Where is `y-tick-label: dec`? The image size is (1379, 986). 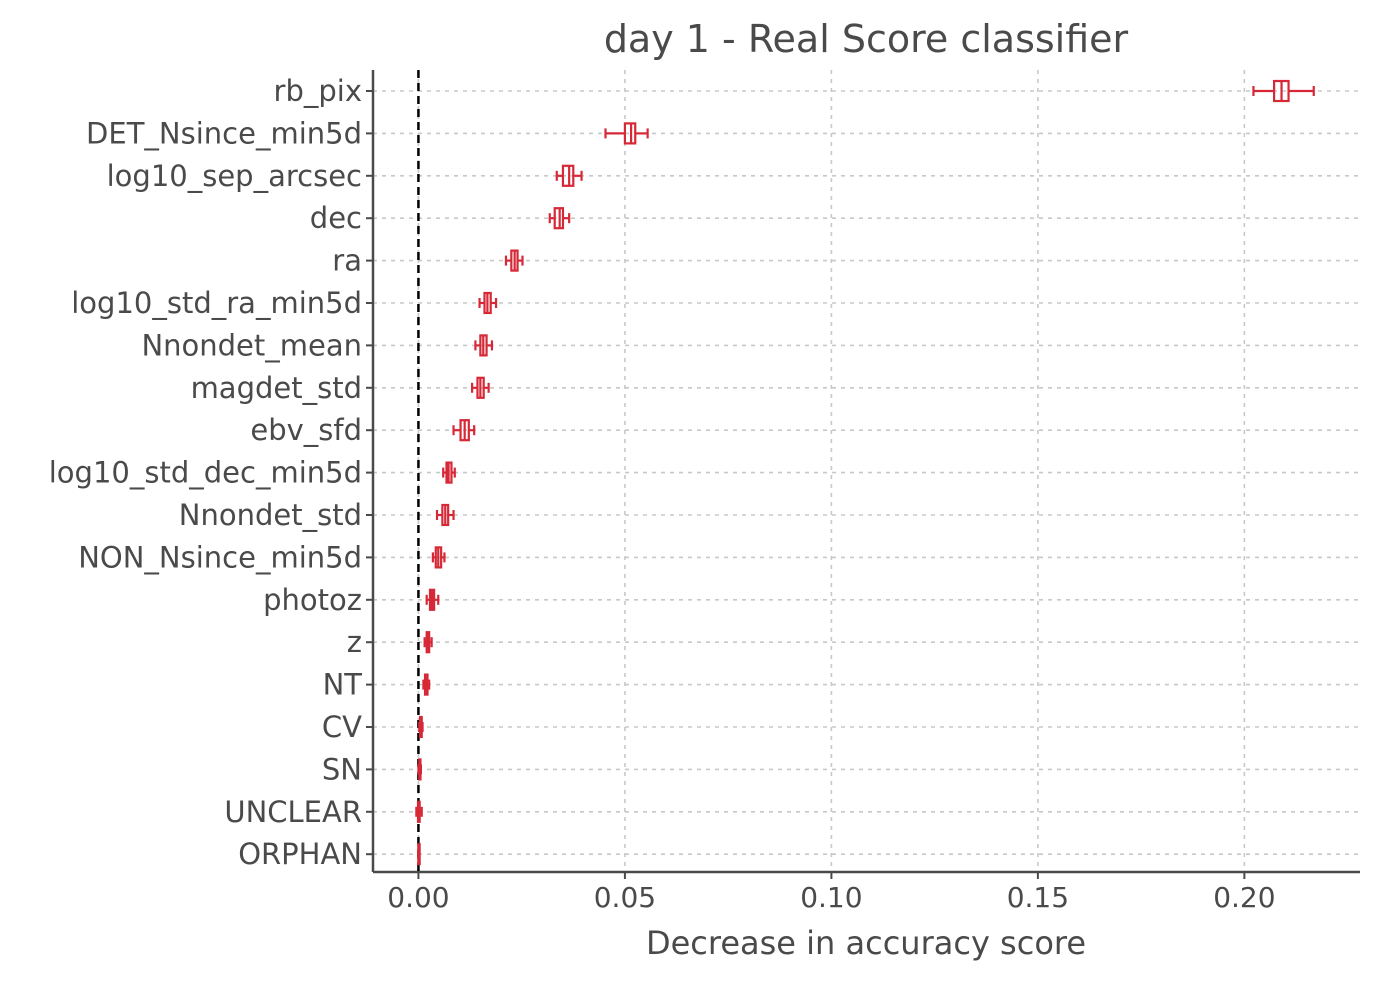 y-tick-label: dec is located at coordinates (336, 218).